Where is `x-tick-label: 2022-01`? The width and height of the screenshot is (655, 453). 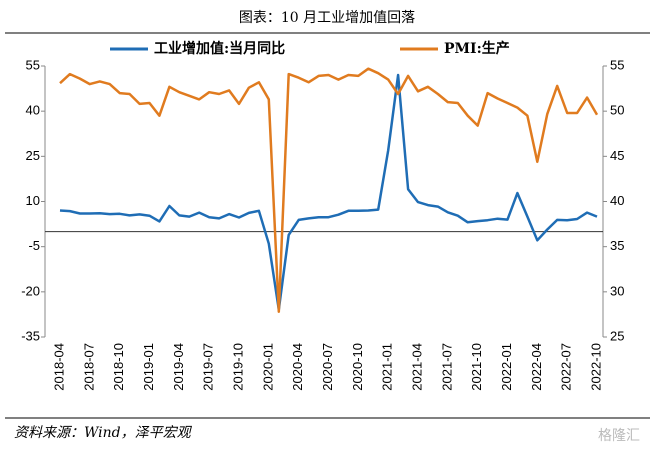
x-tick-label: 2022-01 is located at coordinates (506, 367).